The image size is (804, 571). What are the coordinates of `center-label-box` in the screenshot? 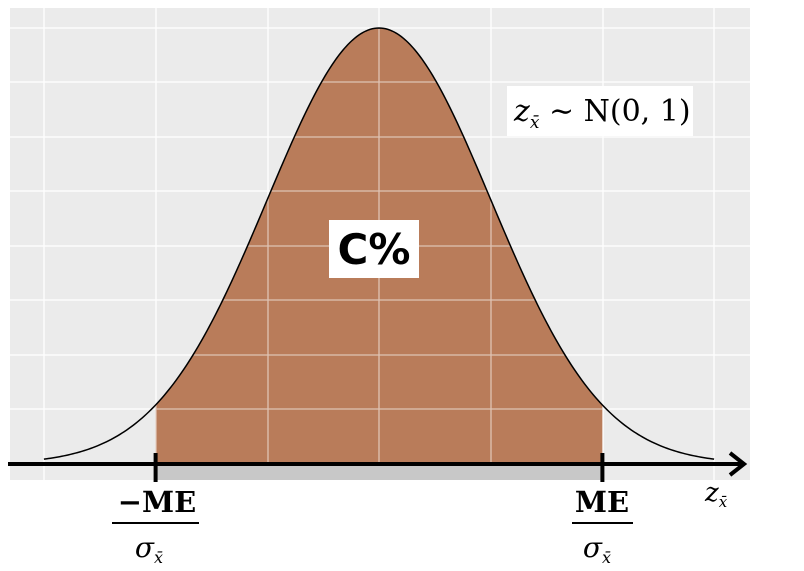 It's located at (374, 249).